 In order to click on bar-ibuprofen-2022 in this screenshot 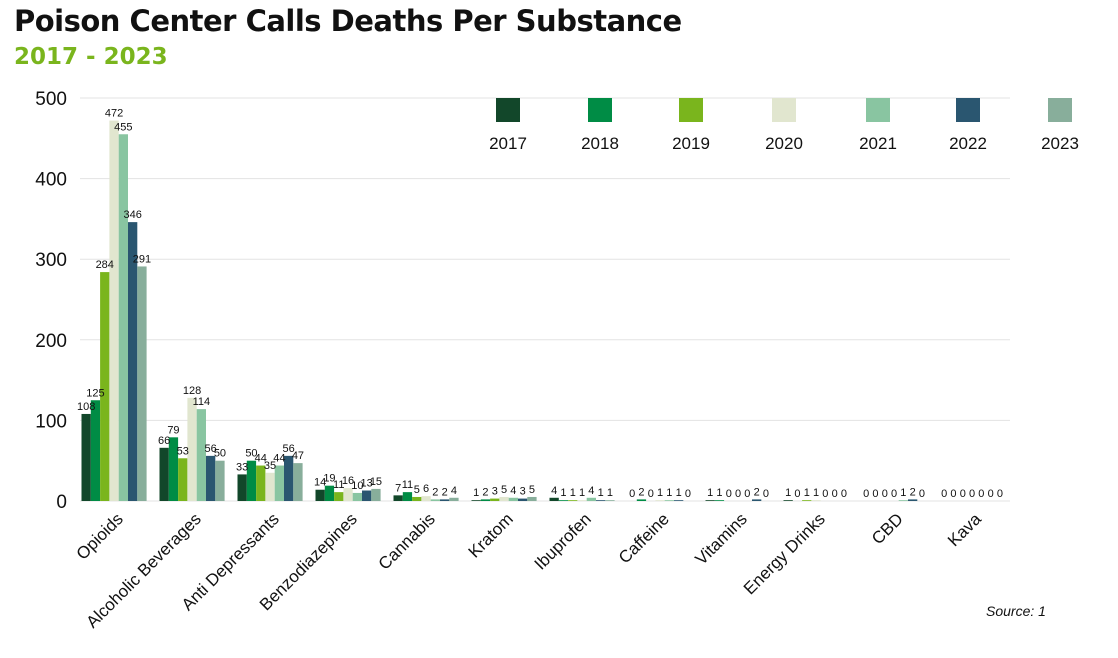, I will do `click(601, 500)`.